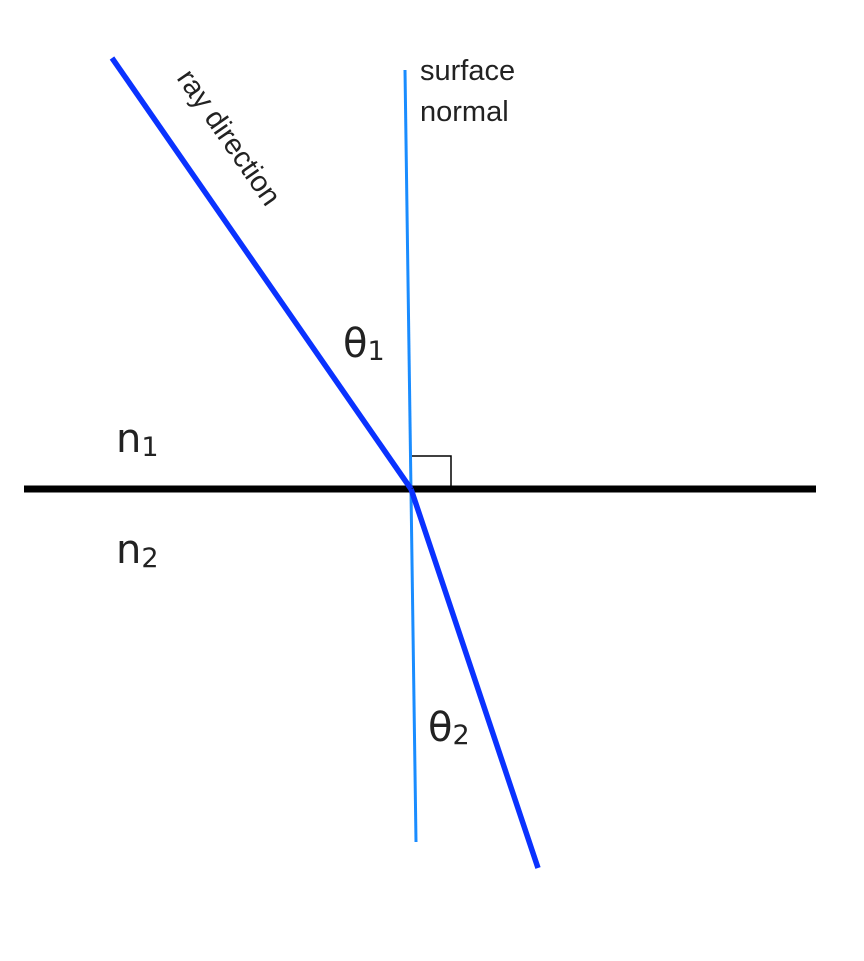  I want to click on theta2-subscript: 2, so click(460, 735).